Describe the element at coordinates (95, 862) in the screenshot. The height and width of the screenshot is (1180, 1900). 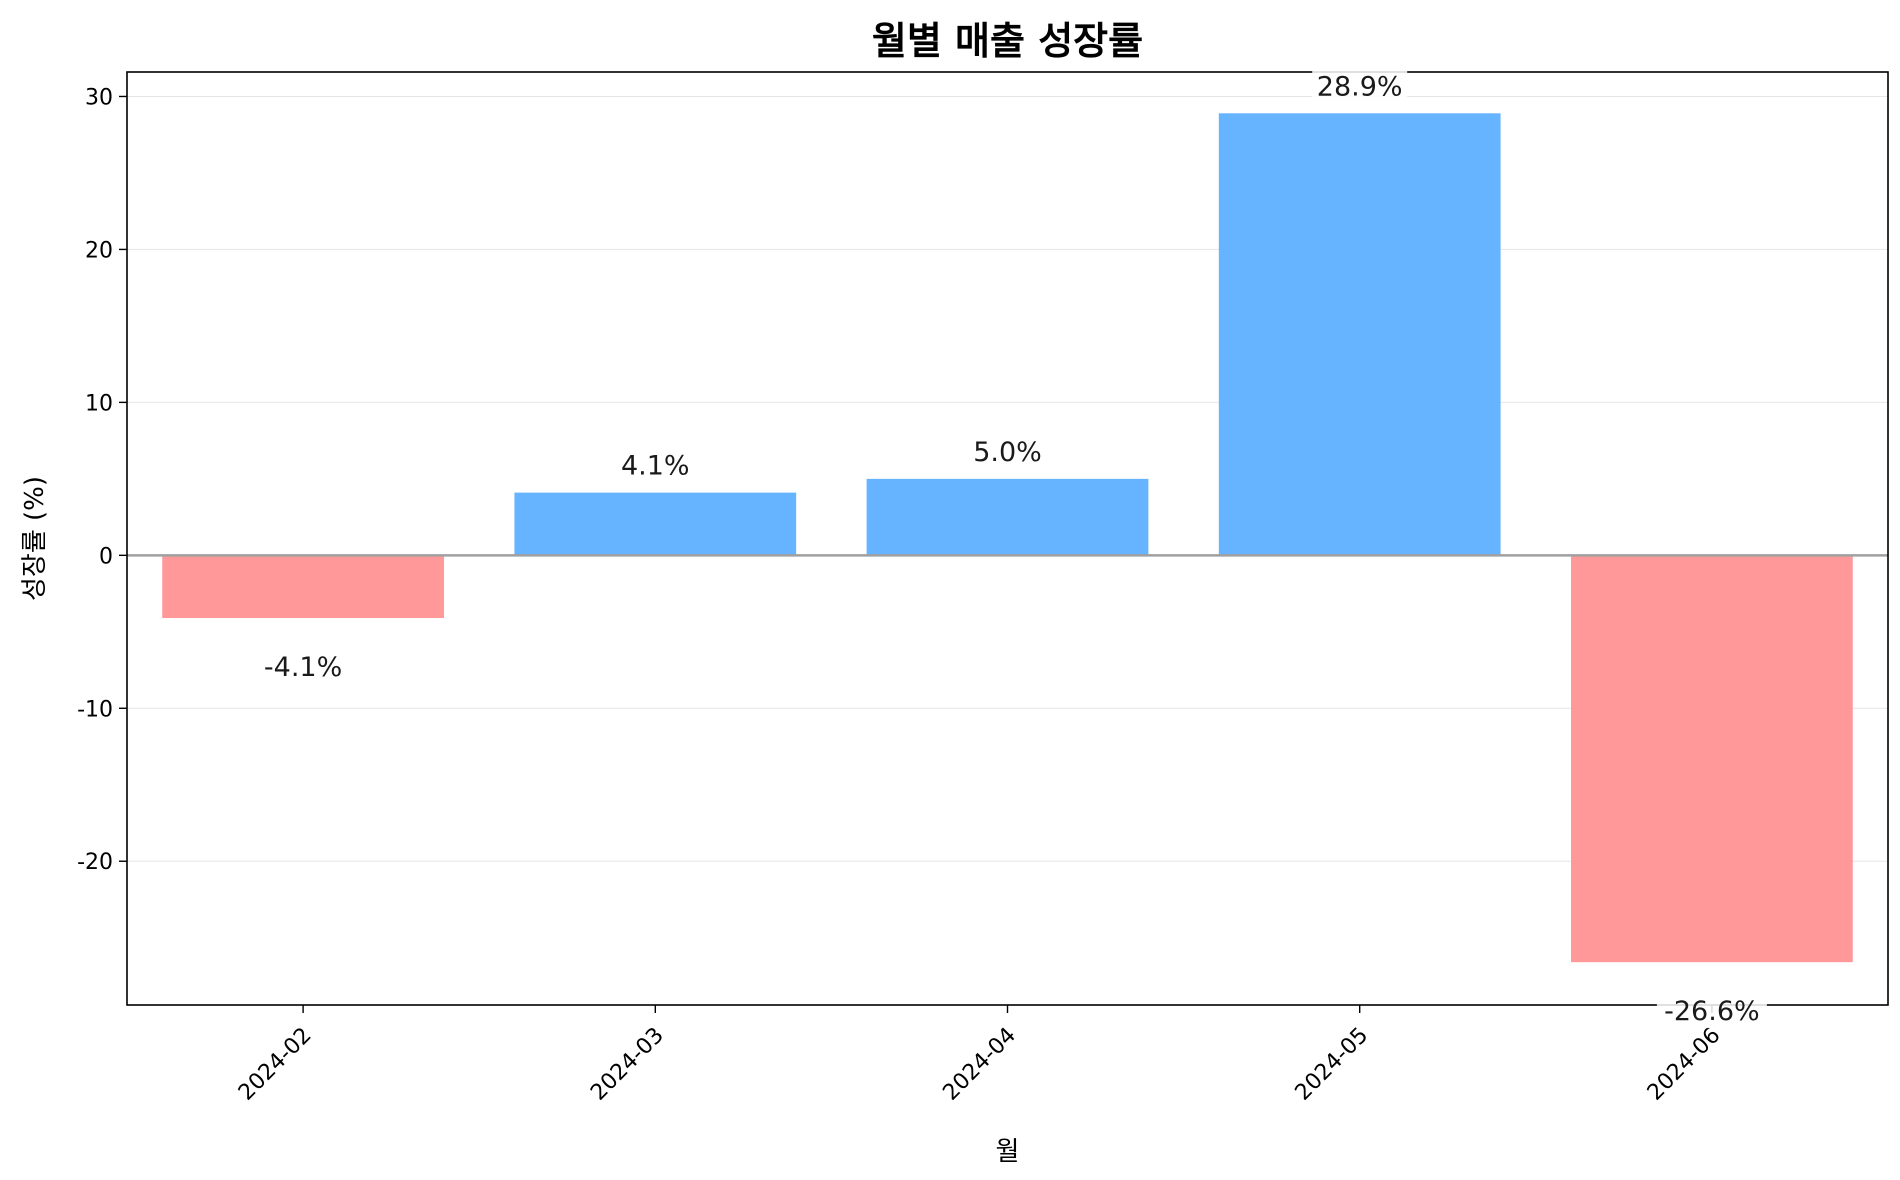
I see `y-tick-label: -20` at that location.